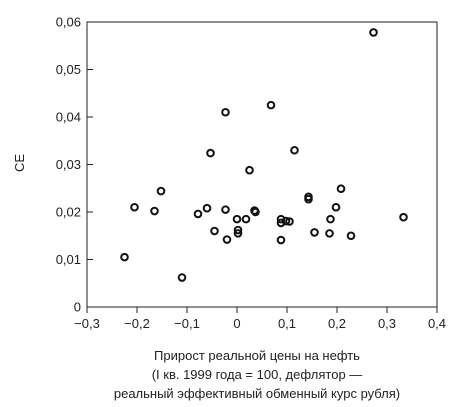  I want to click on x-axis-label-line-1: Прирост реальной цены на нефть, so click(257, 355).